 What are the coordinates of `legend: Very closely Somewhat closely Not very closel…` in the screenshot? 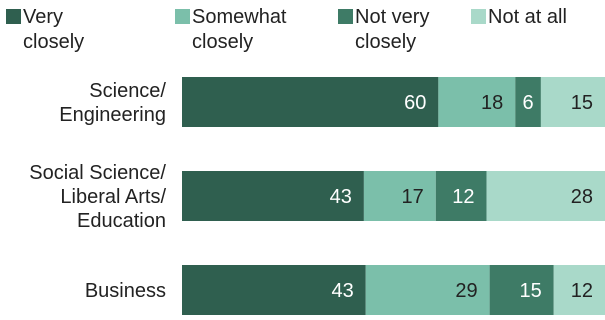 It's located at (286, 29).